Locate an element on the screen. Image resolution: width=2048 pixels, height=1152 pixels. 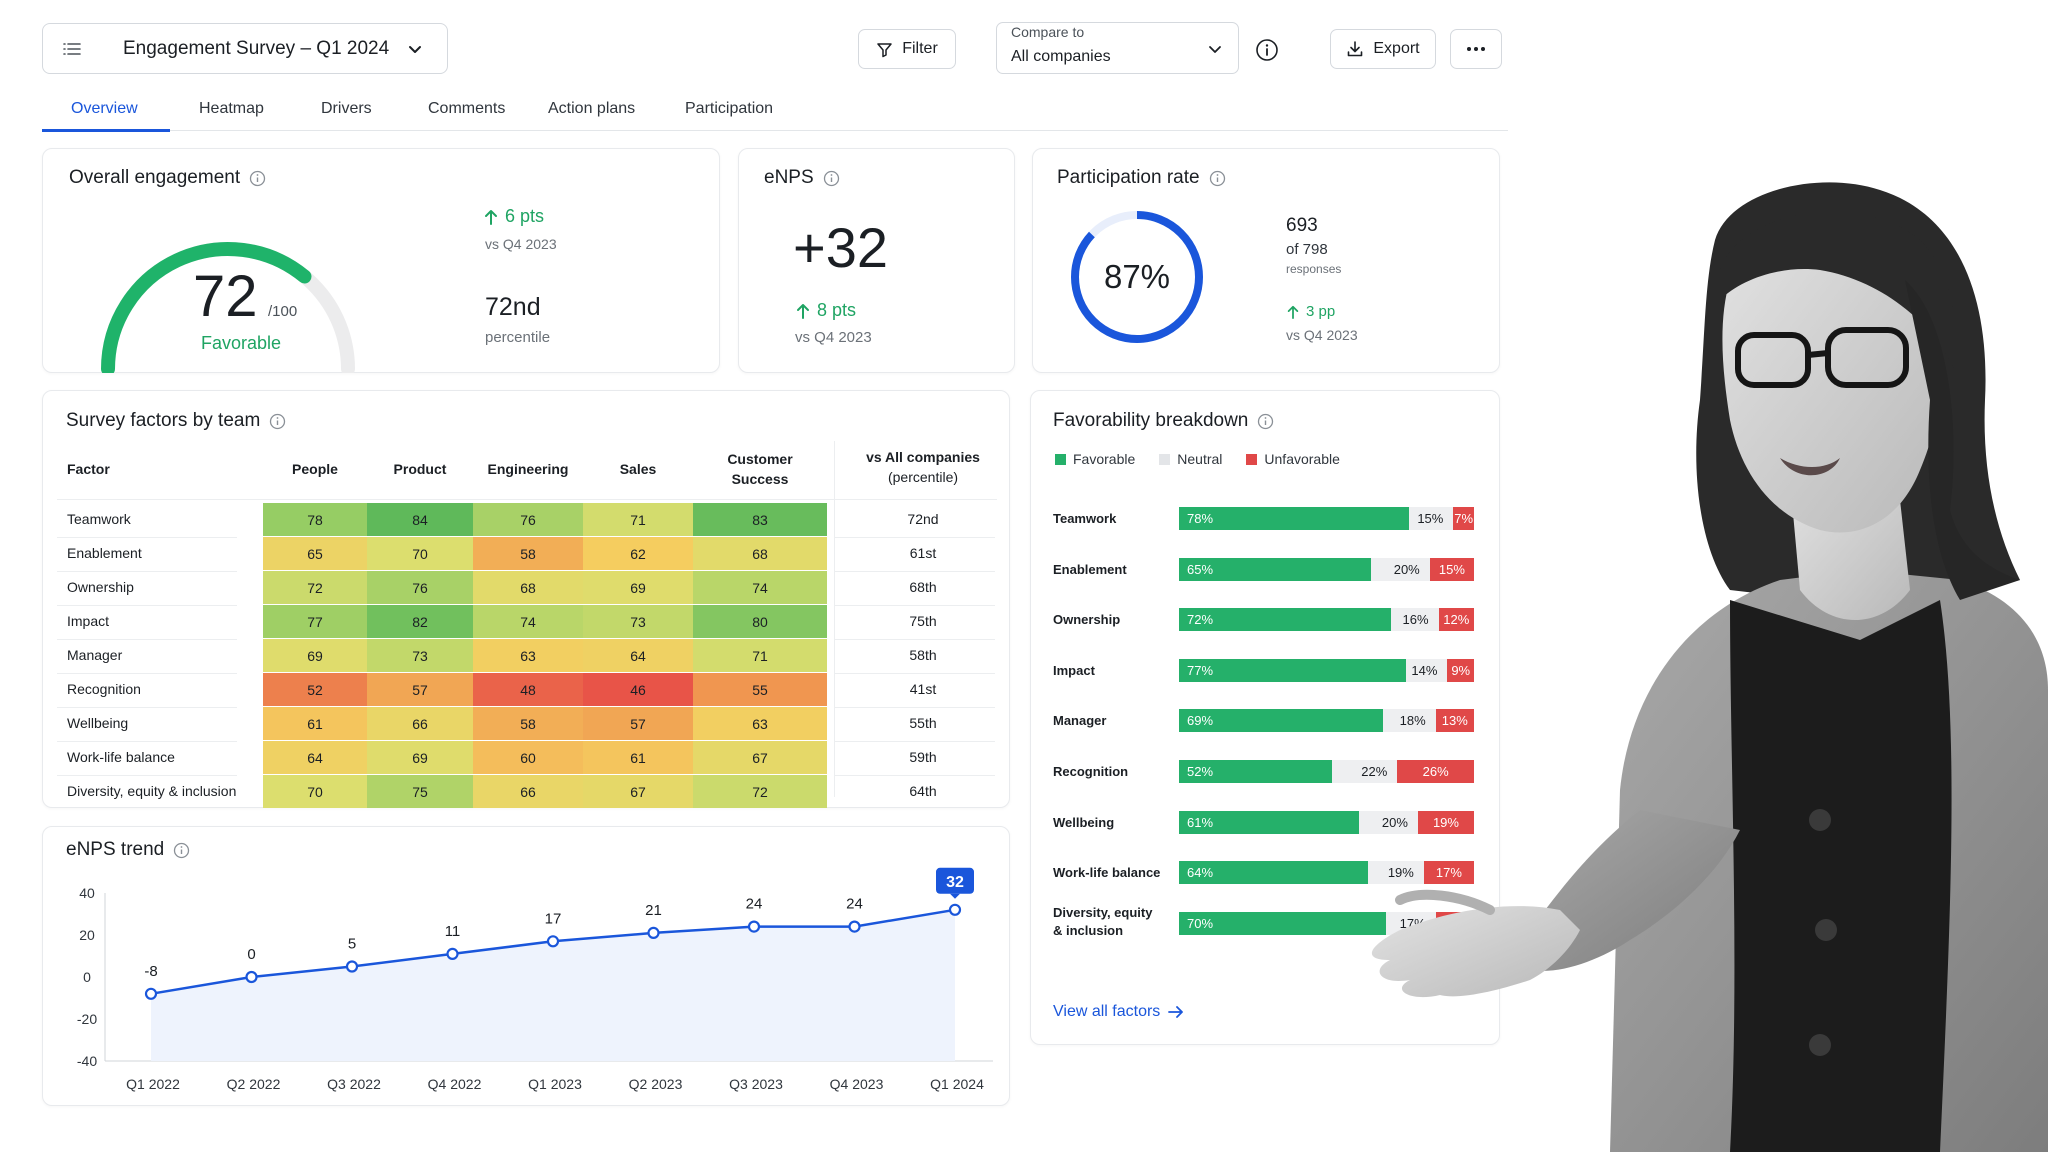
favorability-bar: 69% 18% 13% is located at coordinates (1326, 721).